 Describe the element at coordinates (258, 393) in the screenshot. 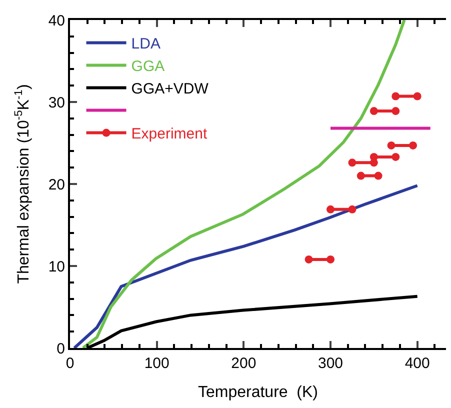

I see `x-axis-title: Temperature (K)` at that location.